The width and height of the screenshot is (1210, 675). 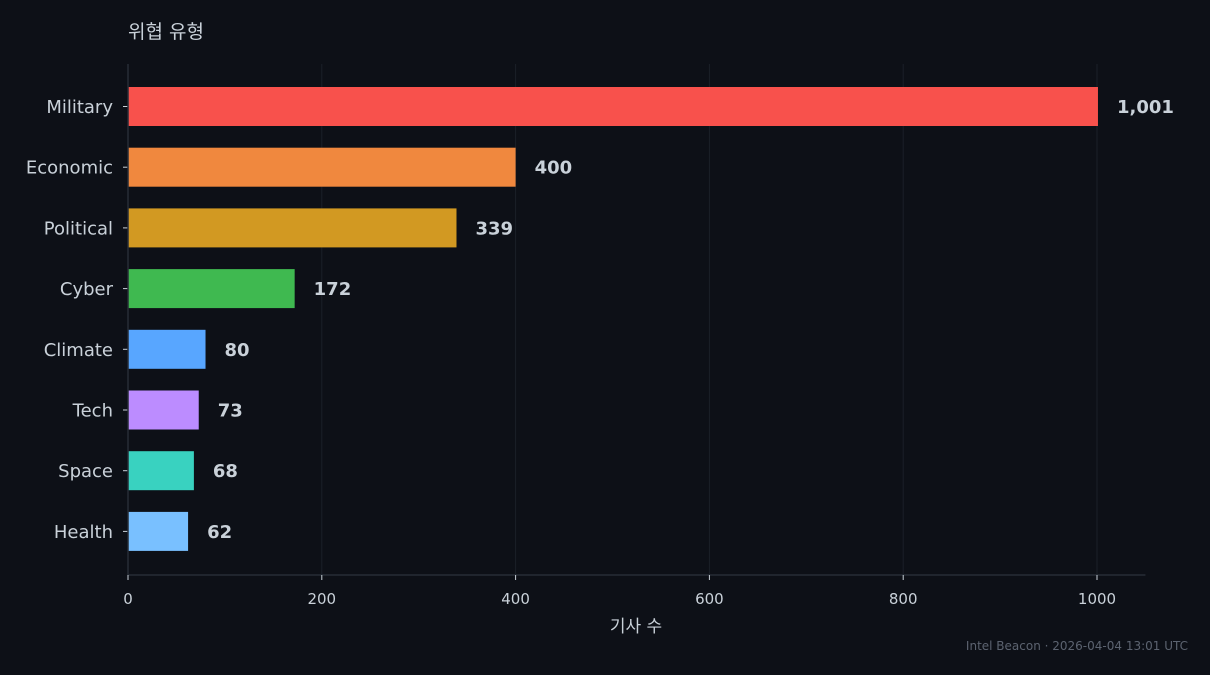 What do you see at coordinates (1145, 107) in the screenshot?
I see `value-label-military: 1,001` at bounding box center [1145, 107].